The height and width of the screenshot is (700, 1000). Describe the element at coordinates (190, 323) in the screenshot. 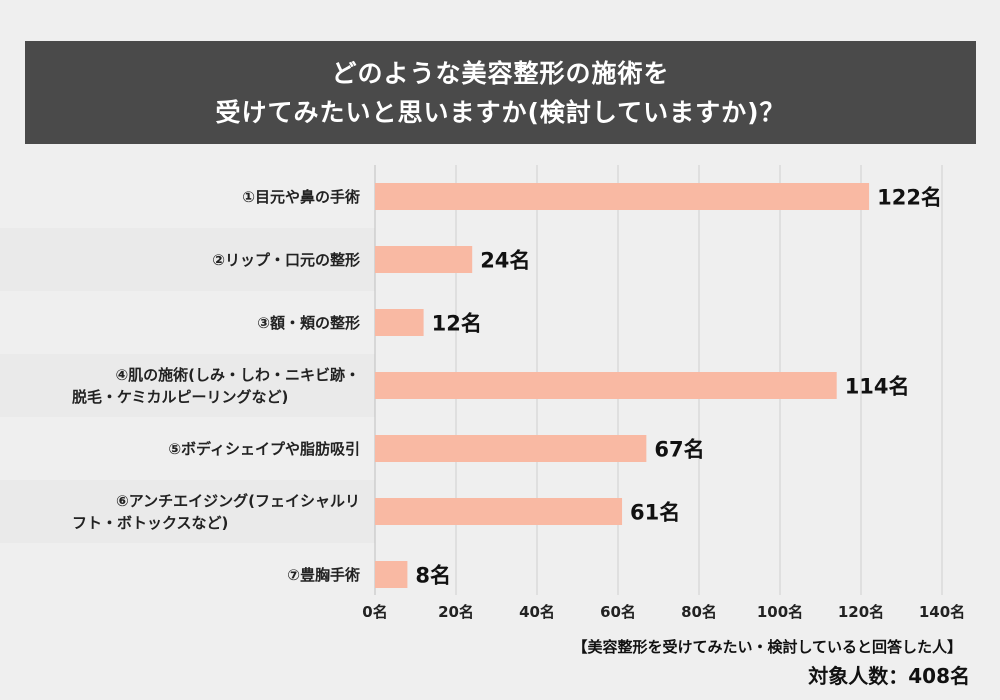

I see `category-label: ③額・頬の整形` at that location.